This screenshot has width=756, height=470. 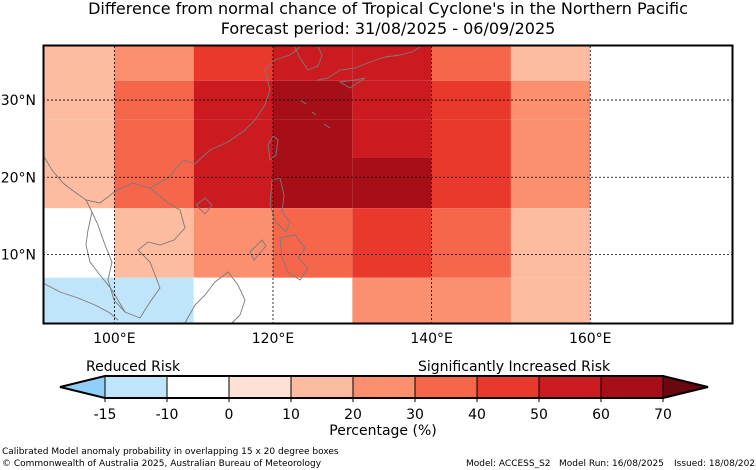 What do you see at coordinates (431, 339) in the screenshot?
I see `lon-tick-label-2: 140°E` at bounding box center [431, 339].